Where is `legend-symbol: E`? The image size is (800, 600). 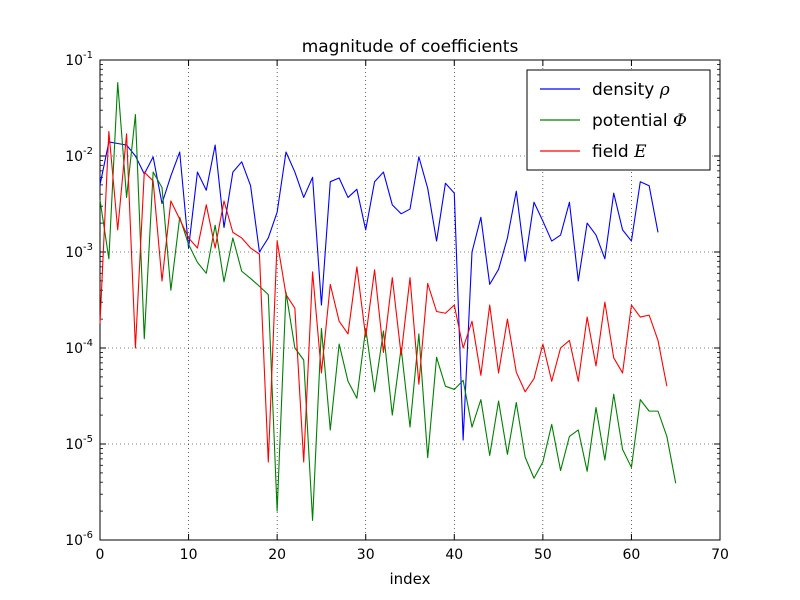 legend-symbol: E is located at coordinates (640, 152).